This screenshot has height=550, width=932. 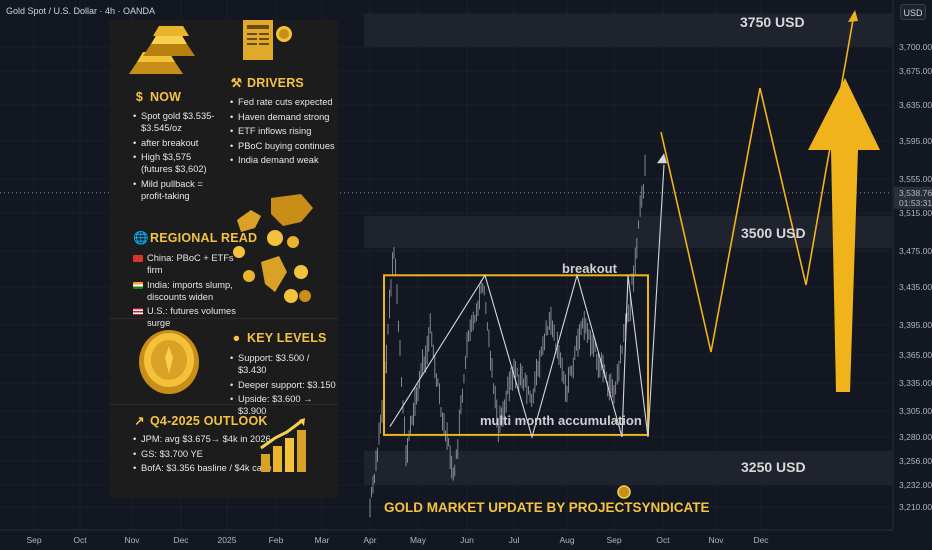 I want to click on y-tick-label: 3,232.000, so click(x=915, y=485).